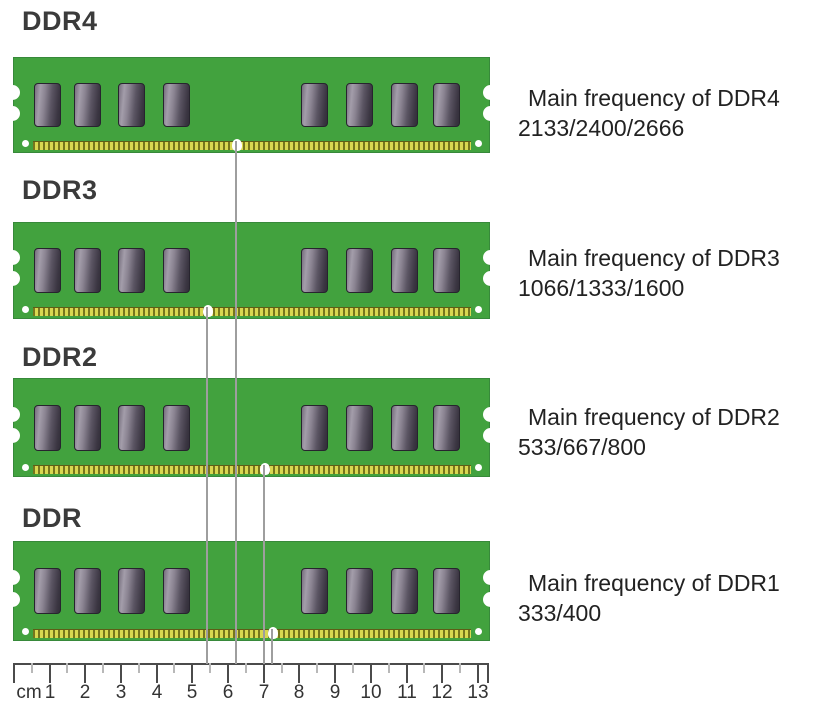 Image resolution: width=829 pixels, height=712 pixels. What do you see at coordinates (29, 692) in the screenshot?
I see `ruler-unit-label: cm` at bounding box center [29, 692].